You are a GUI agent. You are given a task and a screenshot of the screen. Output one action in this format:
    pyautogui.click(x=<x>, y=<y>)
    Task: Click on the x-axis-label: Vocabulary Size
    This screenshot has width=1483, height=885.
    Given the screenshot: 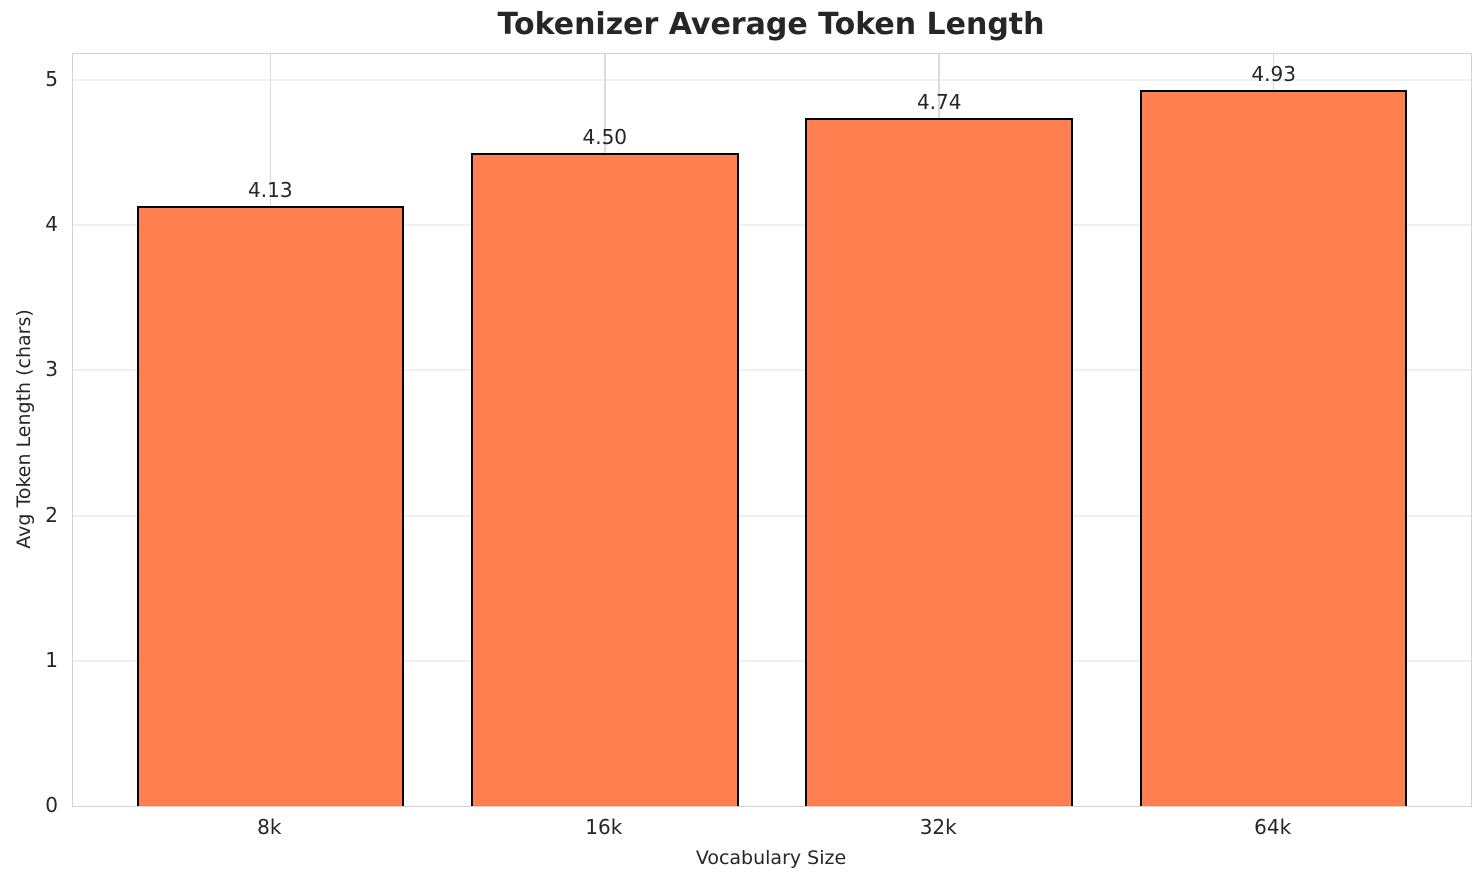 What is the action you would take?
    pyautogui.click(x=771, y=858)
    